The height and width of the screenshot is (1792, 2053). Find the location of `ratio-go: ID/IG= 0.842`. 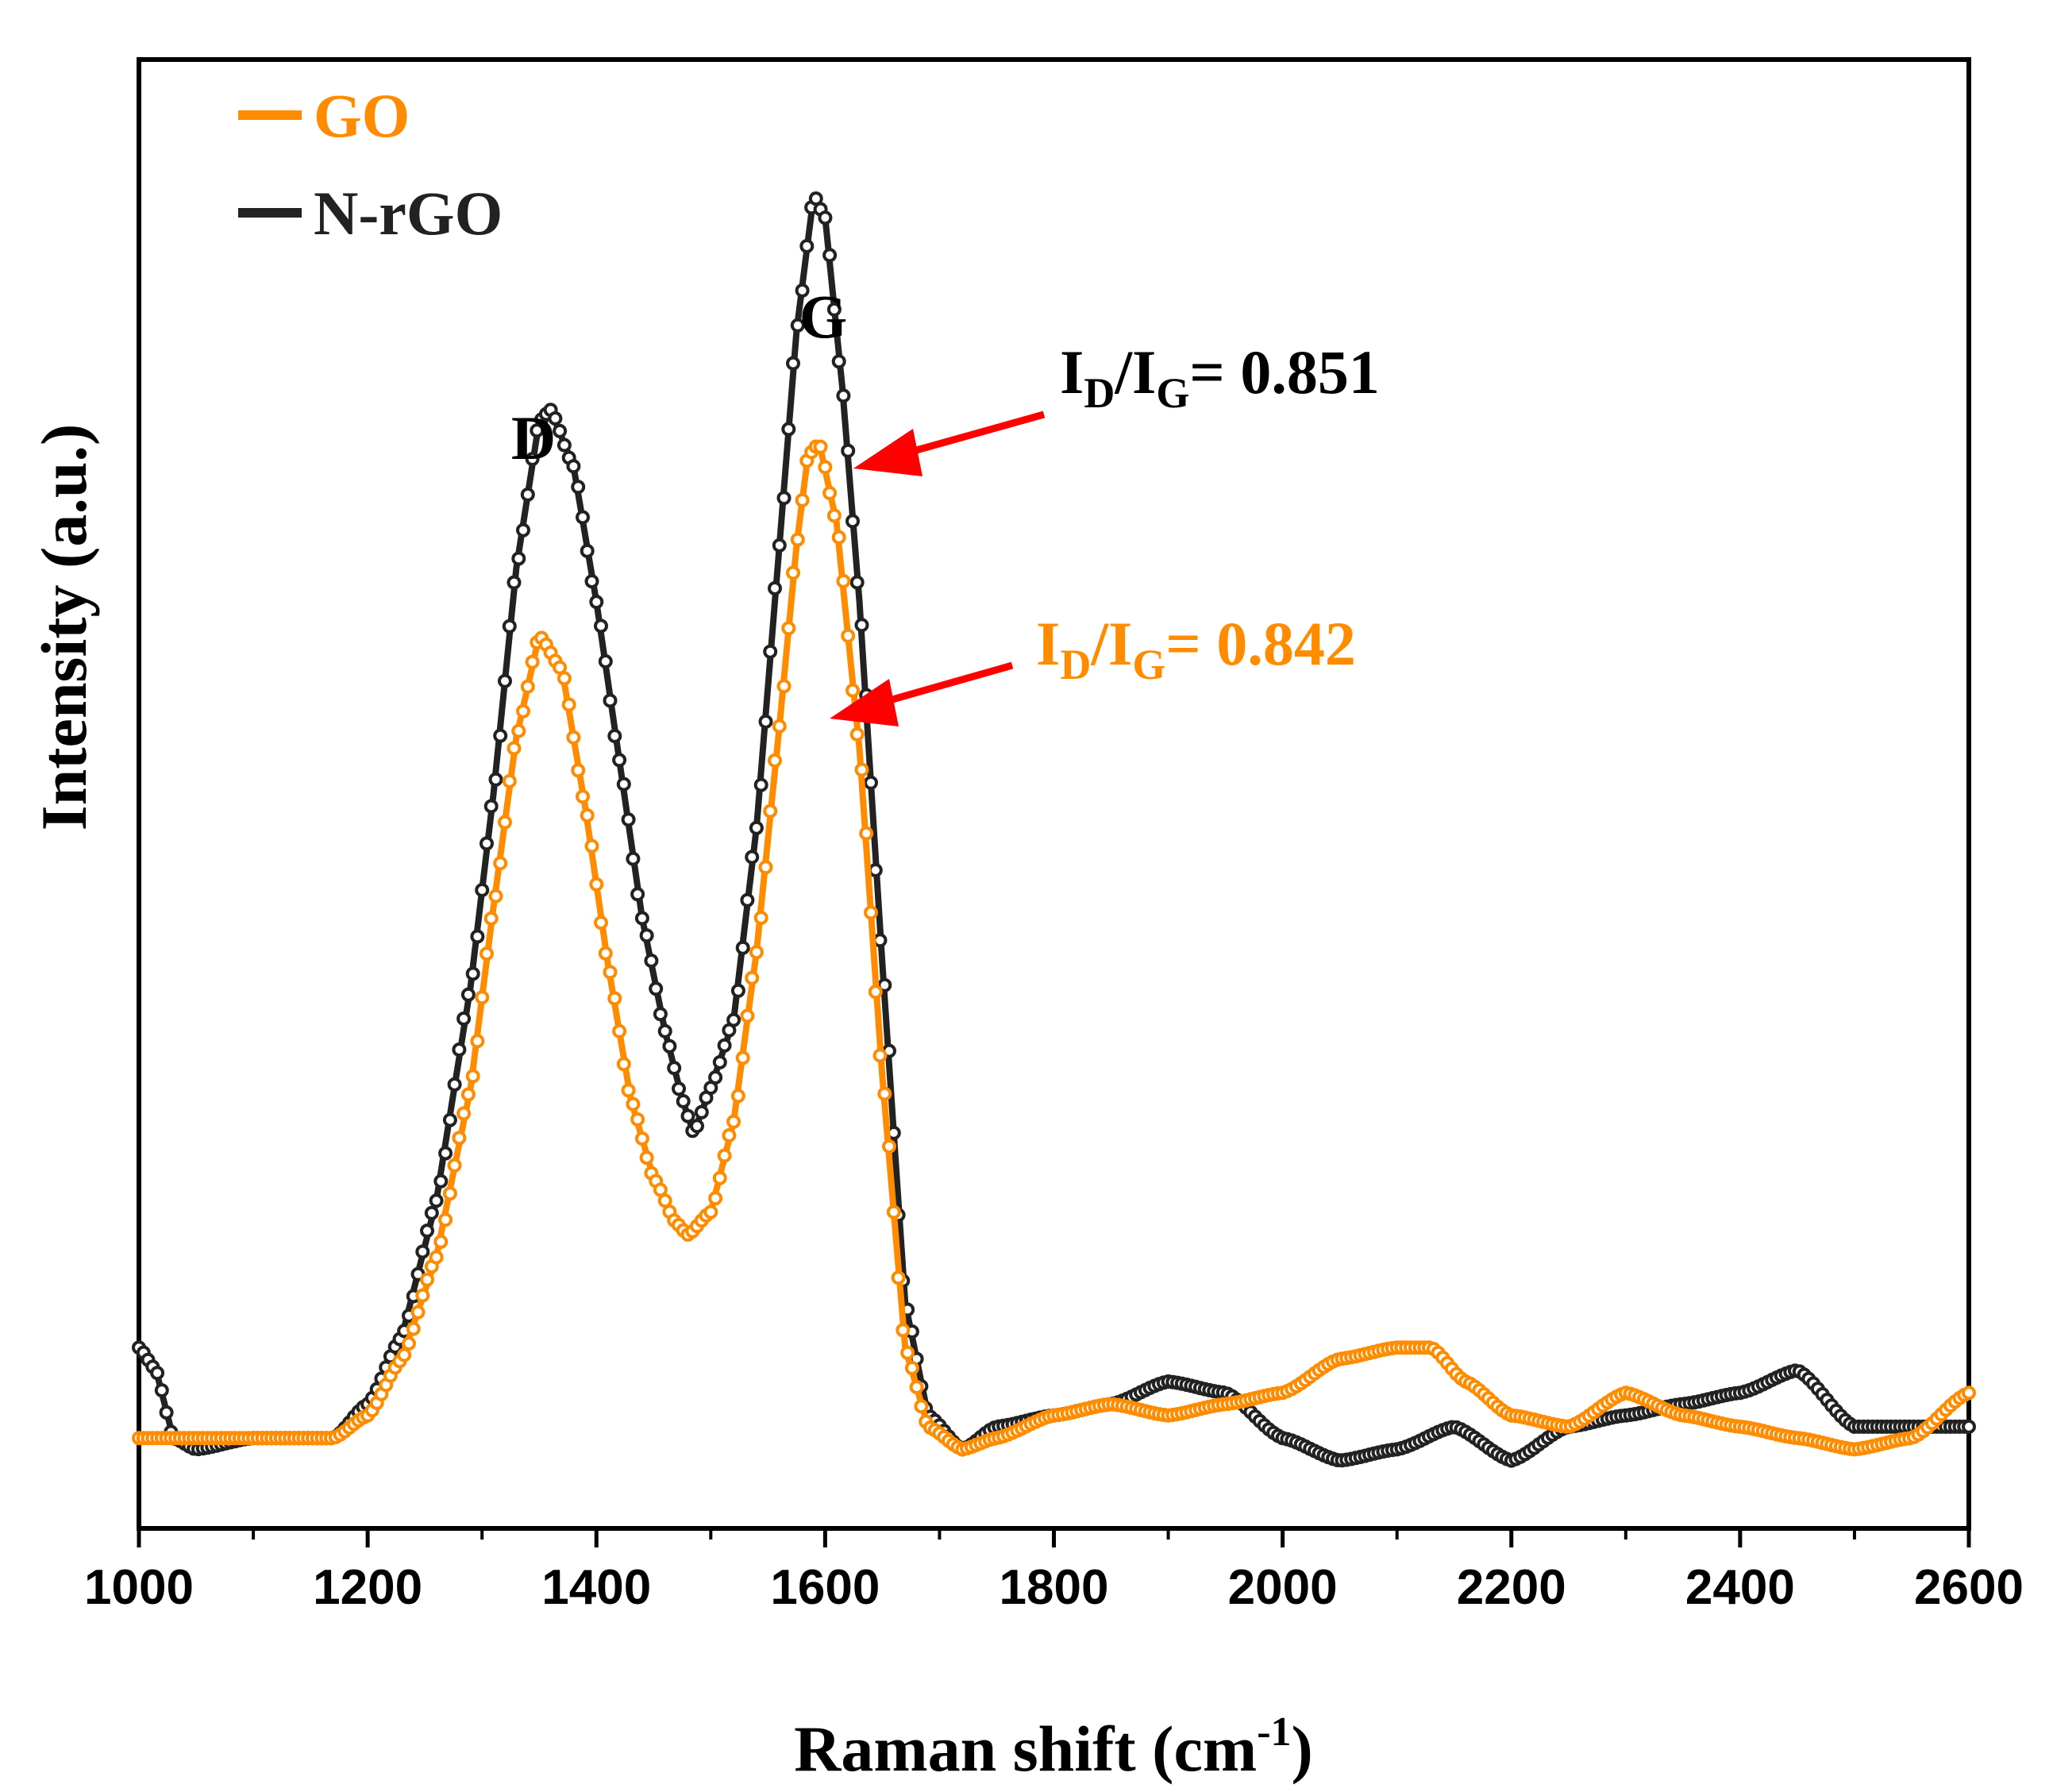

ratio-go: ID/IG= 0.842 is located at coordinates (1196, 648).